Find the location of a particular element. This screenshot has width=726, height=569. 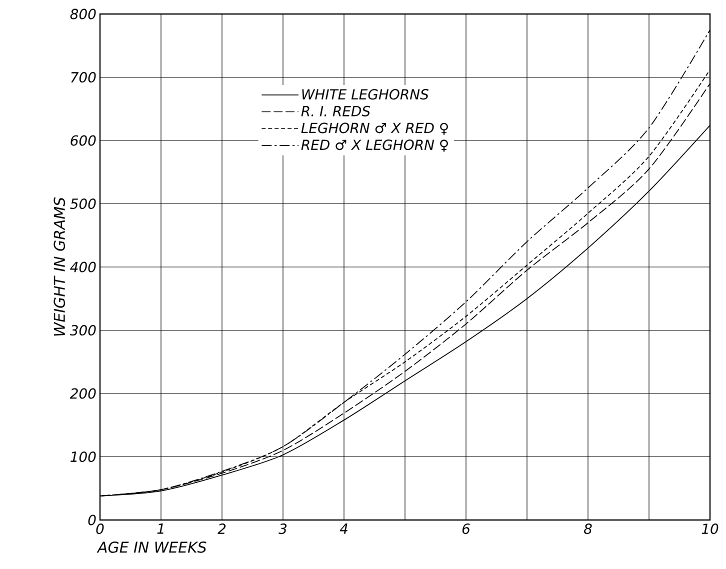

y-tick-label: 0 is located at coordinates (92, 520).